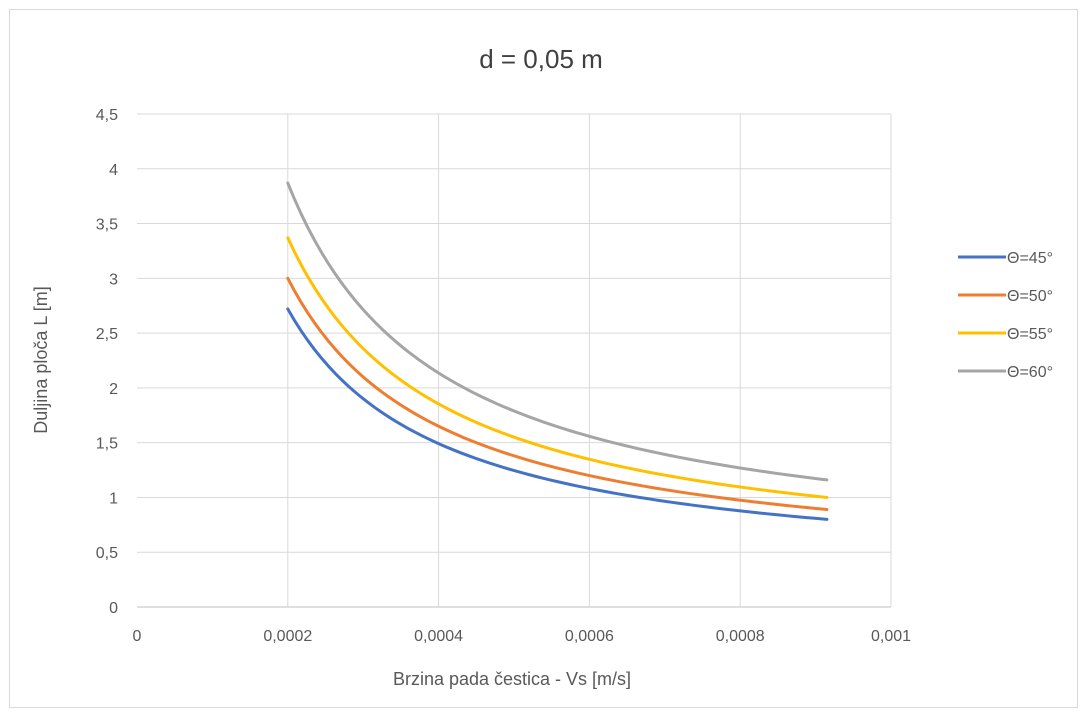 Image resolution: width=1089 pixels, height=717 pixels. What do you see at coordinates (1030, 258) in the screenshot?
I see `legend-label: Θ=45°` at bounding box center [1030, 258].